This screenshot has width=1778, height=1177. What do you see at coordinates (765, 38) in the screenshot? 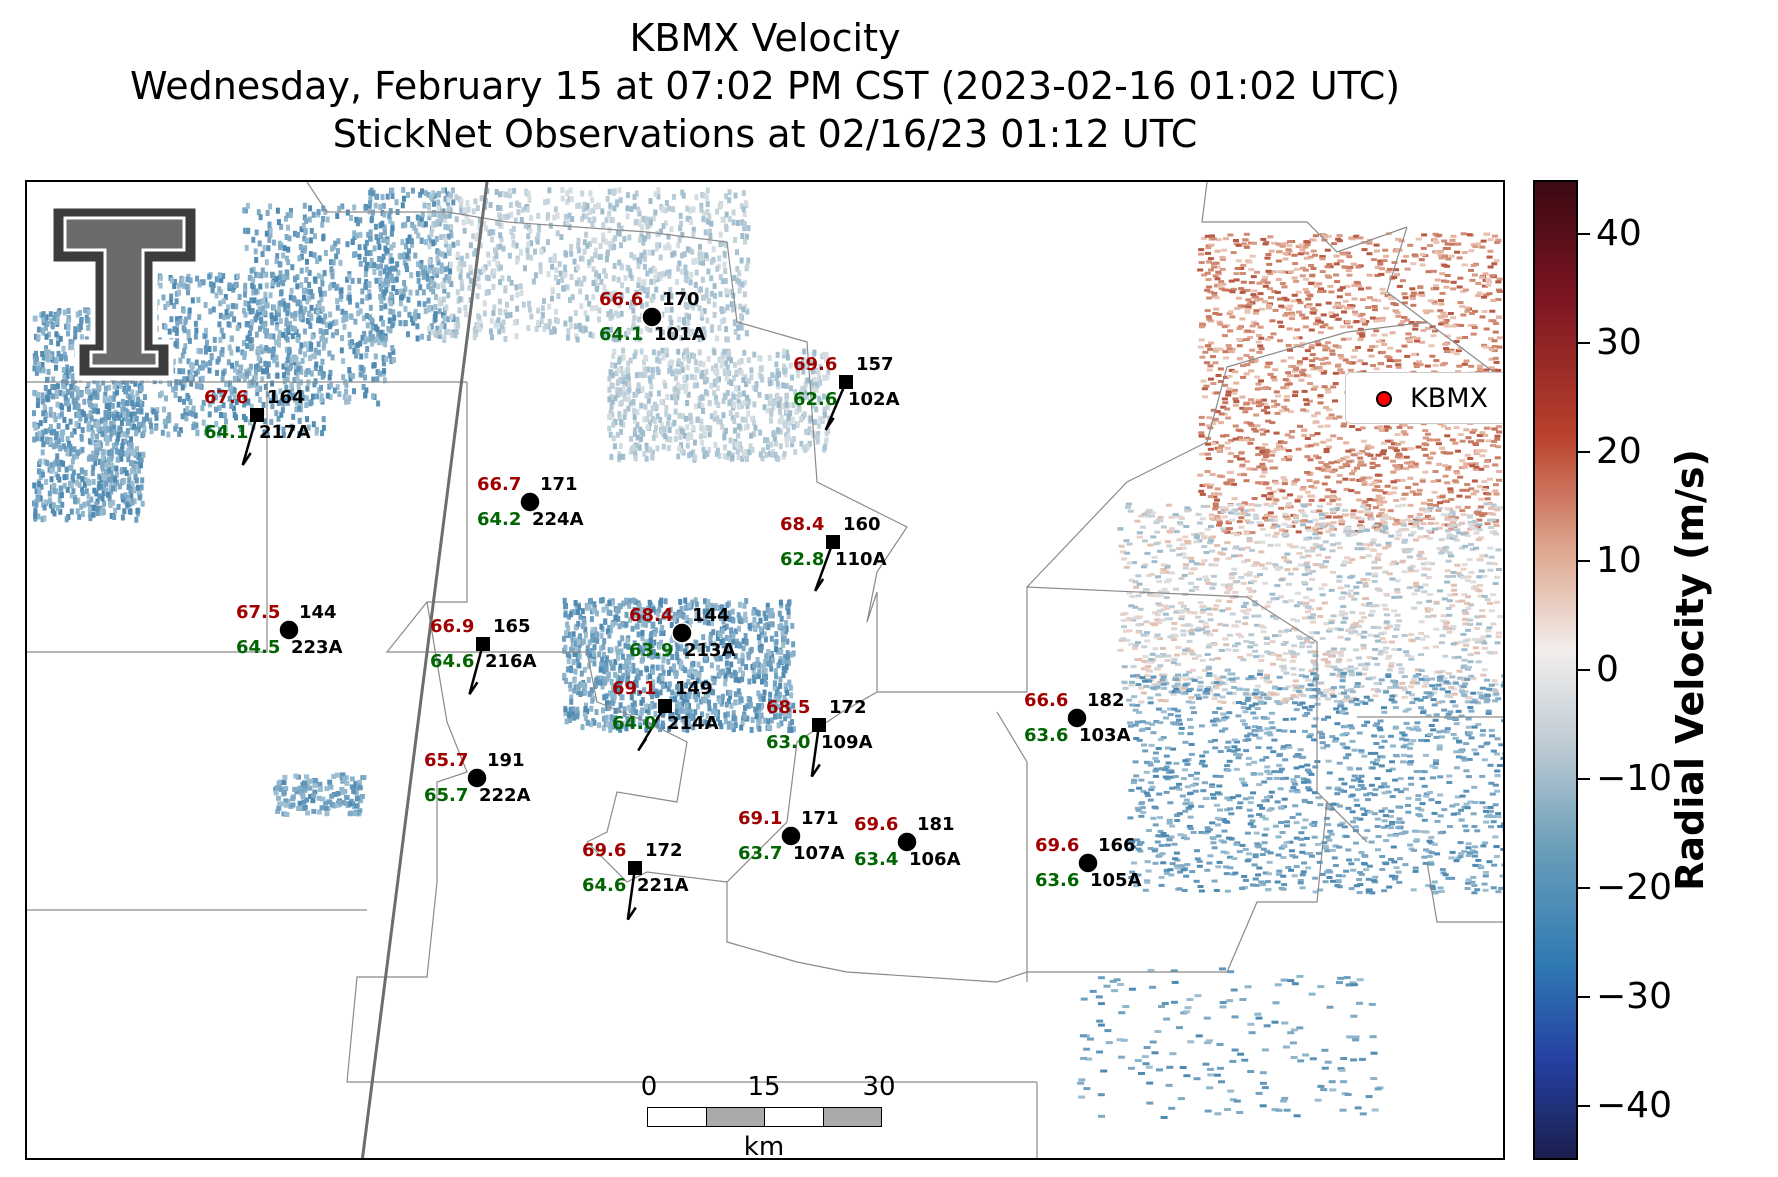
I see `title-line-1: KBMX Velocity` at bounding box center [765, 38].